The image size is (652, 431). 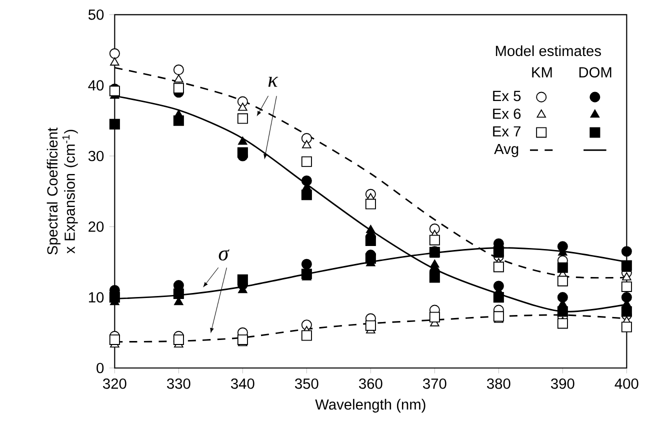 What do you see at coordinates (498, 384) in the screenshot?
I see `x-tick-label: 380` at bounding box center [498, 384].